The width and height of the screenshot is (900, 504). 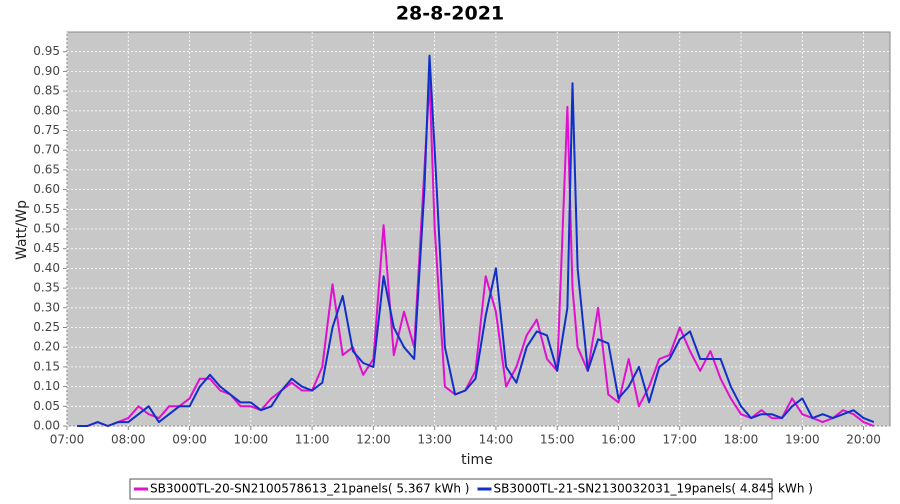 I want to click on y-tick-label: 0.45, so click(x=46, y=248).